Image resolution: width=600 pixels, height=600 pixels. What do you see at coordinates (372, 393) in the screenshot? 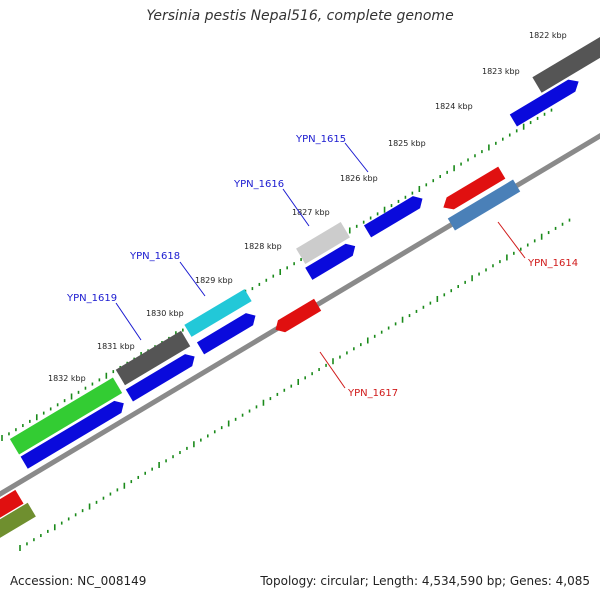
I see `gene-label-reverse: YPN_1617` at bounding box center [372, 393].